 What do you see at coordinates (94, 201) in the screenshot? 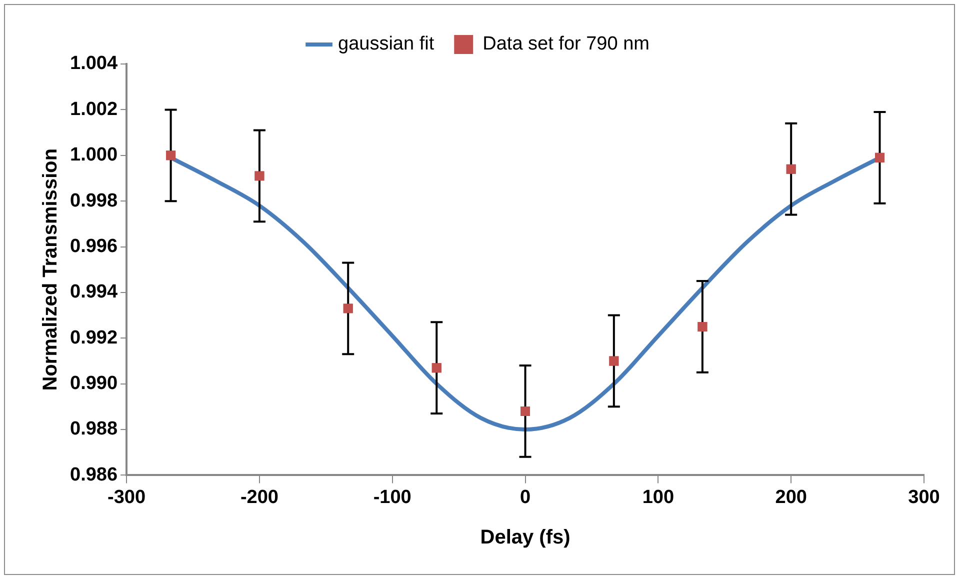
I see `y-tick-label: 0.998` at bounding box center [94, 201].